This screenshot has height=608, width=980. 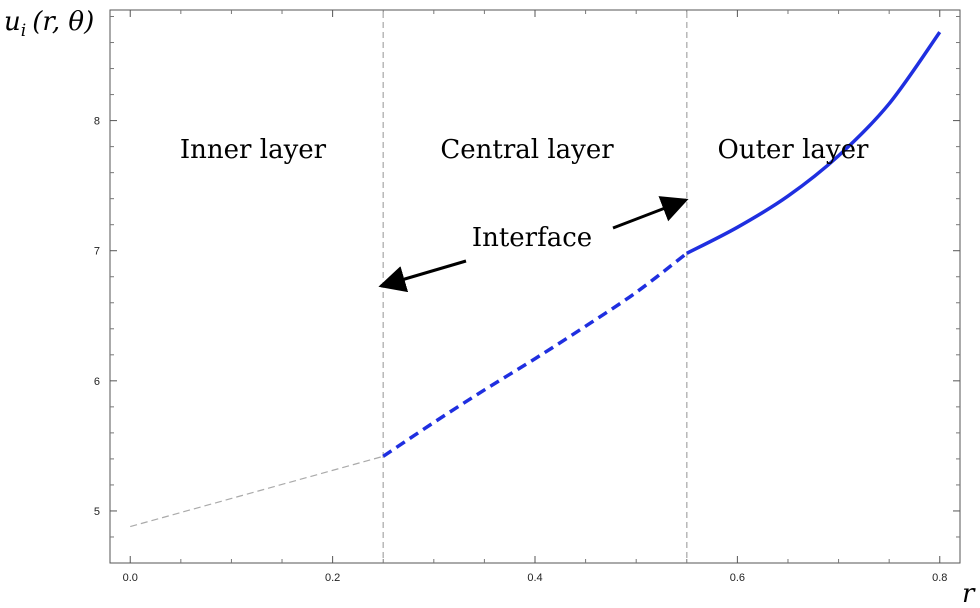 I want to click on interface-arrow-right, so click(x=650, y=213).